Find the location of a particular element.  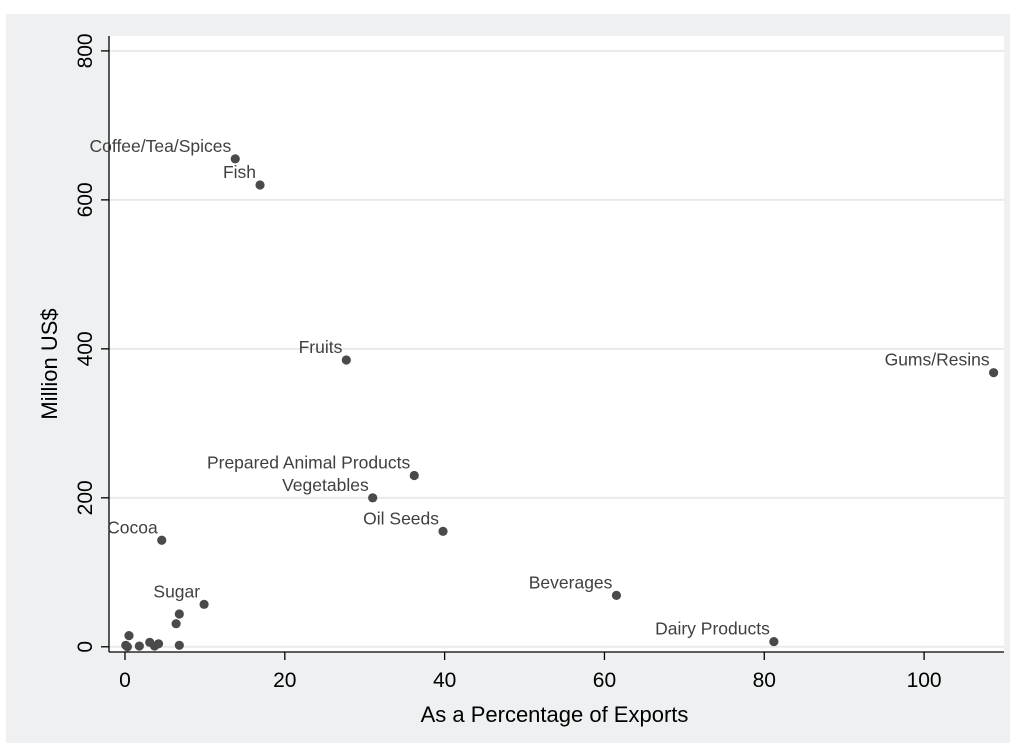

point-label: Sugar is located at coordinates (176, 591).